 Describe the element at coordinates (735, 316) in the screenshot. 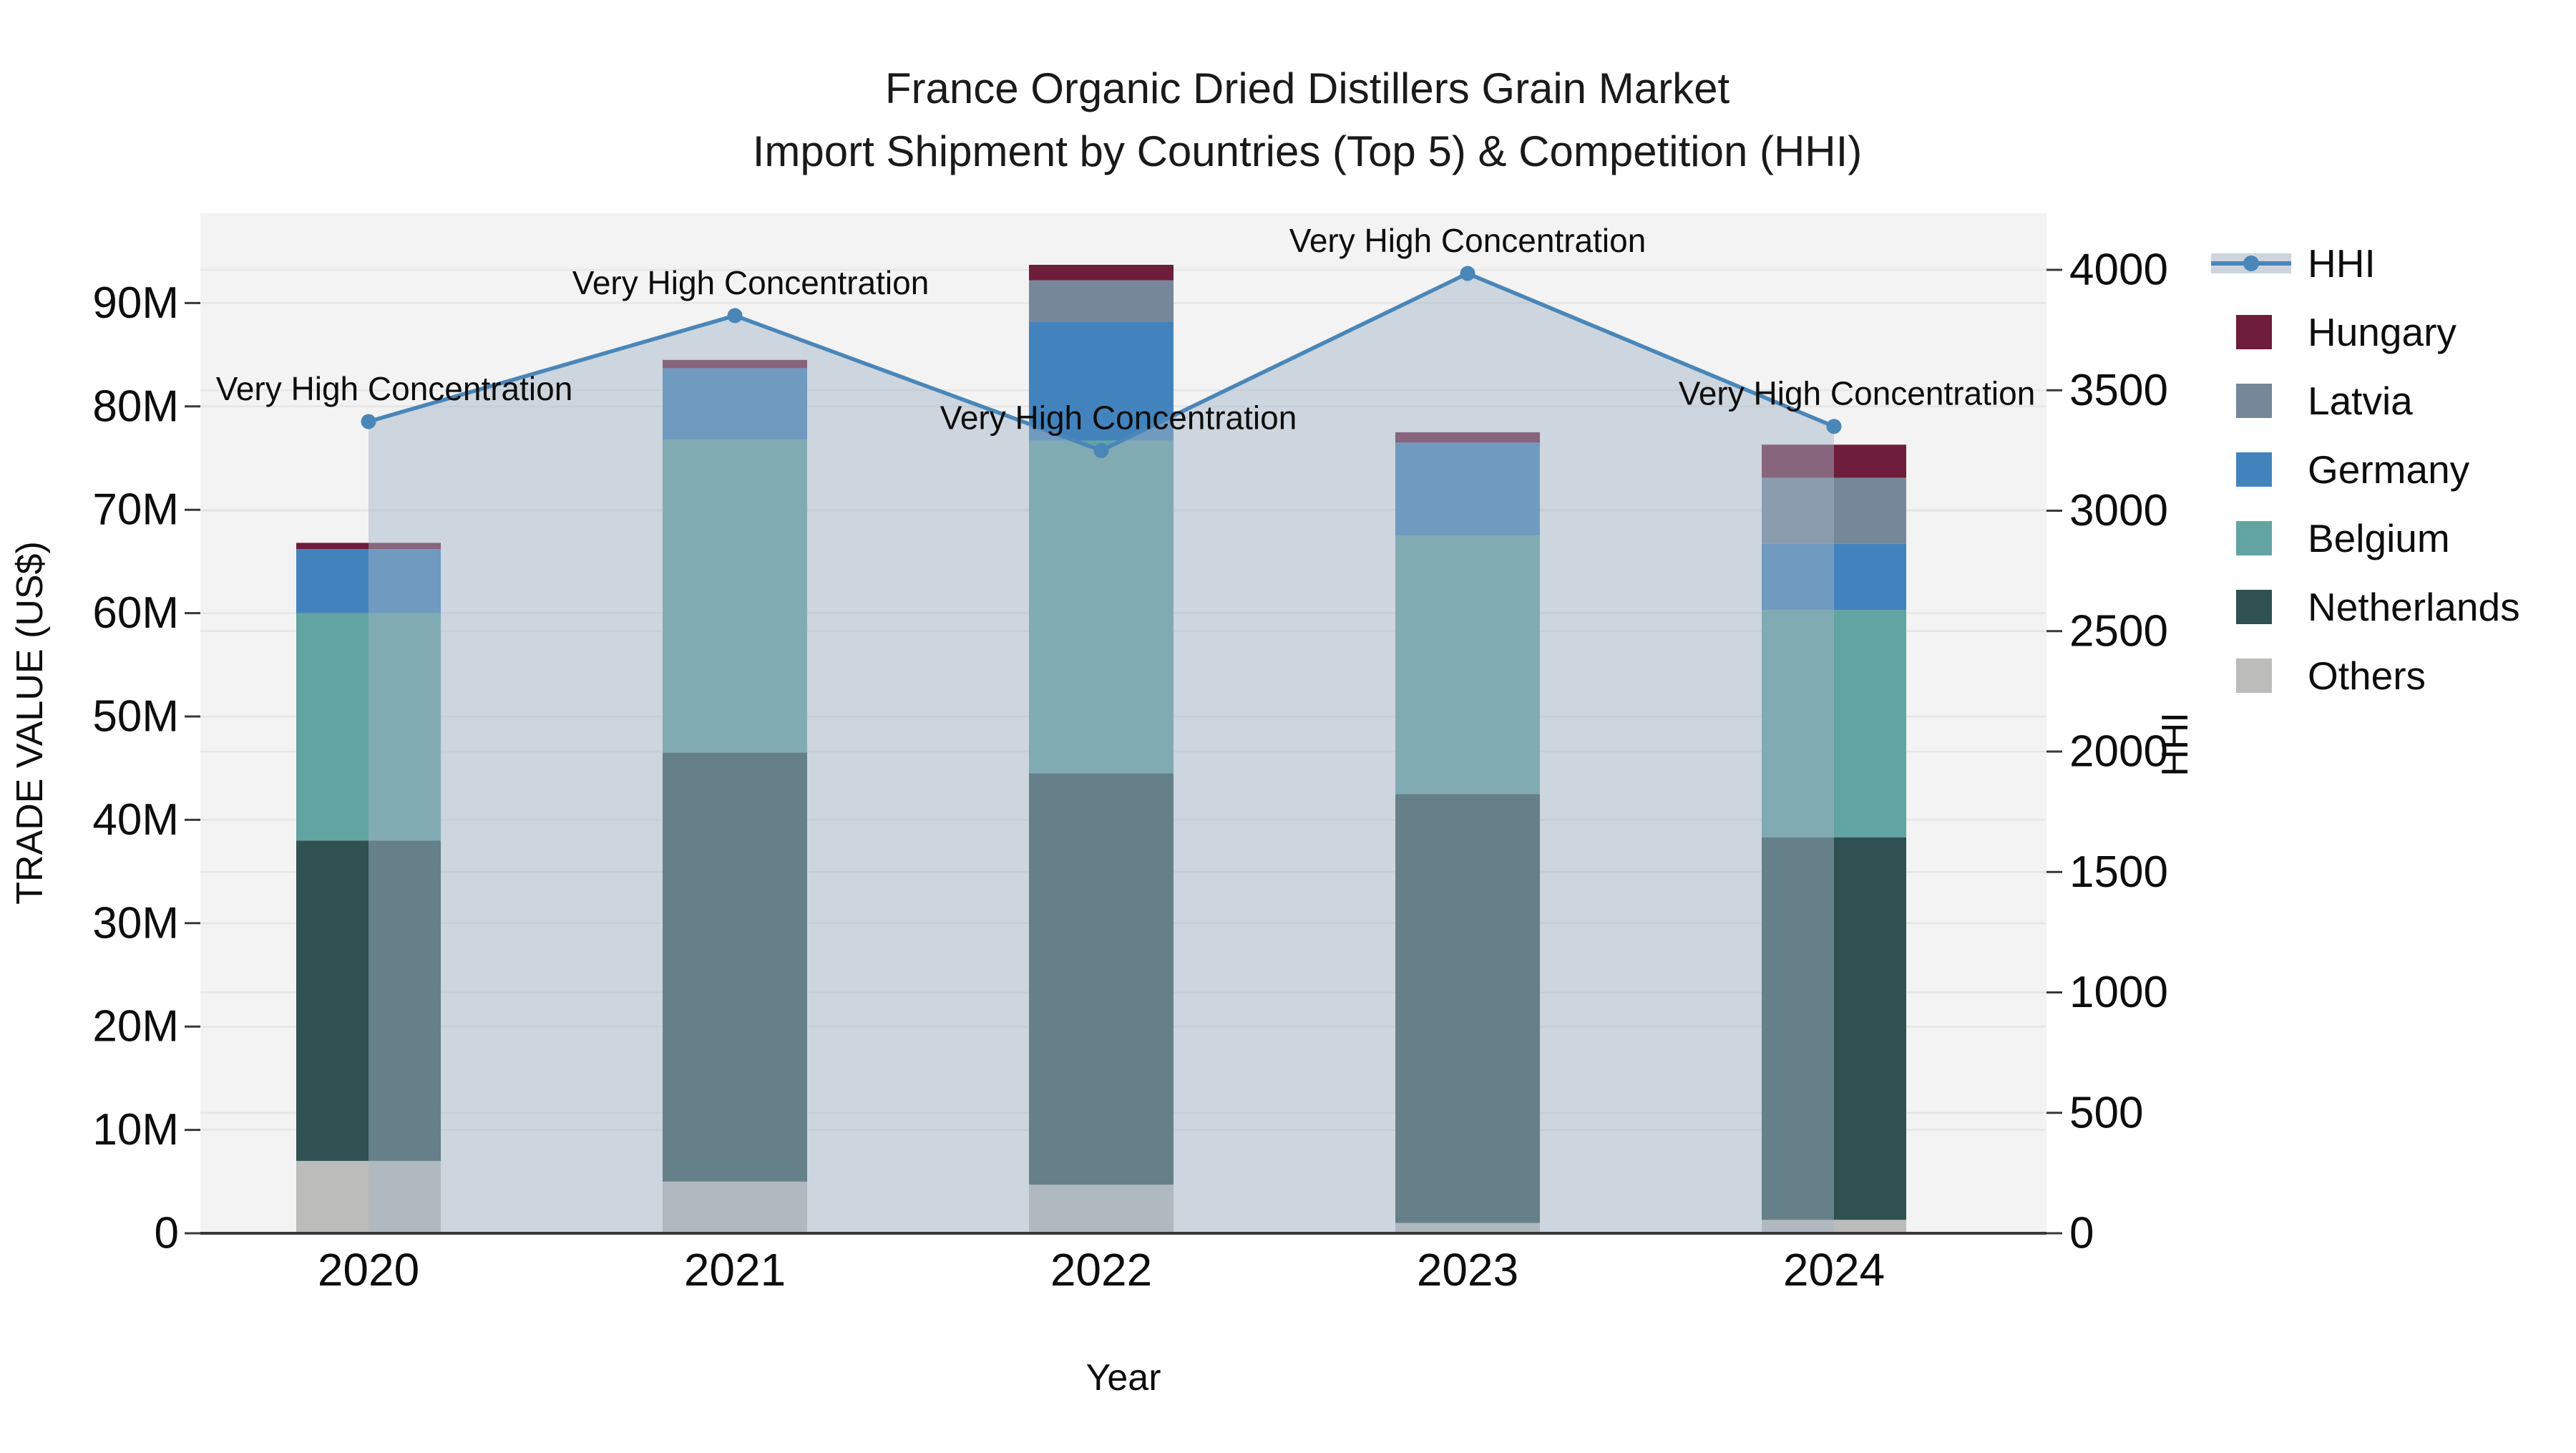

I see `hhi-marker-2021` at that location.